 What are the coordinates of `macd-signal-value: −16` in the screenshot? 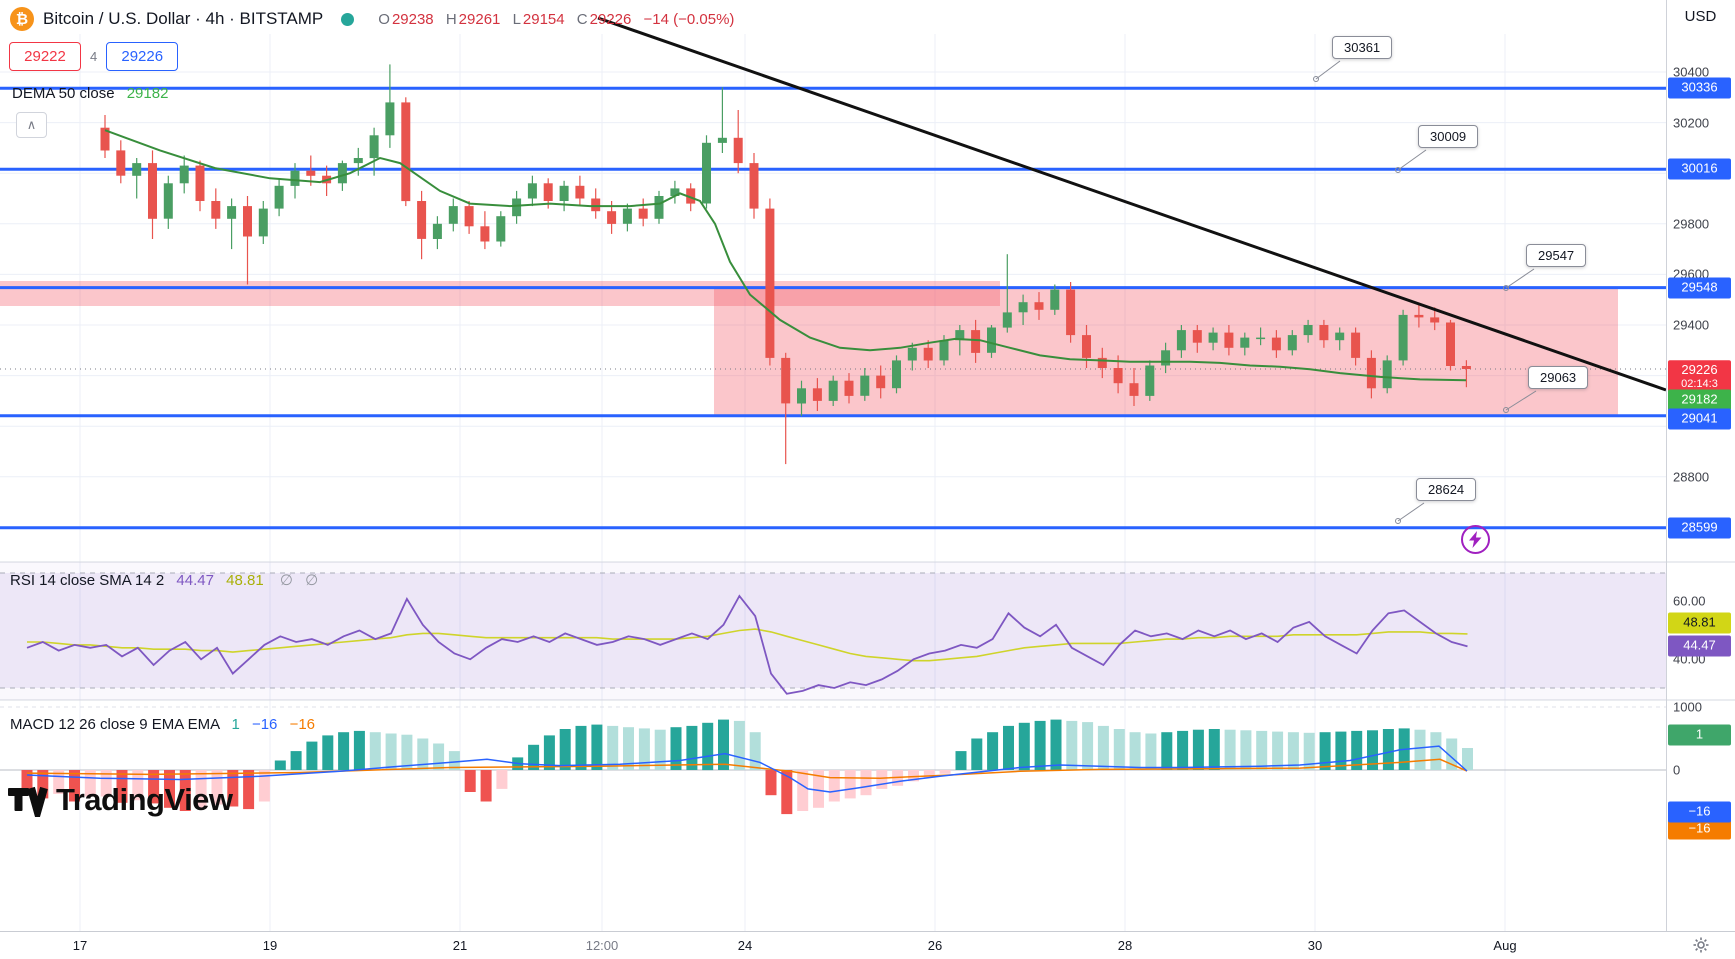 It's located at (302, 724).